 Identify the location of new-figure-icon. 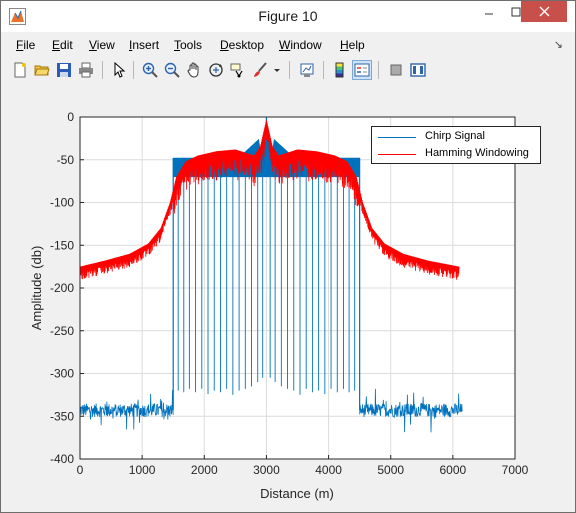
(20, 70).